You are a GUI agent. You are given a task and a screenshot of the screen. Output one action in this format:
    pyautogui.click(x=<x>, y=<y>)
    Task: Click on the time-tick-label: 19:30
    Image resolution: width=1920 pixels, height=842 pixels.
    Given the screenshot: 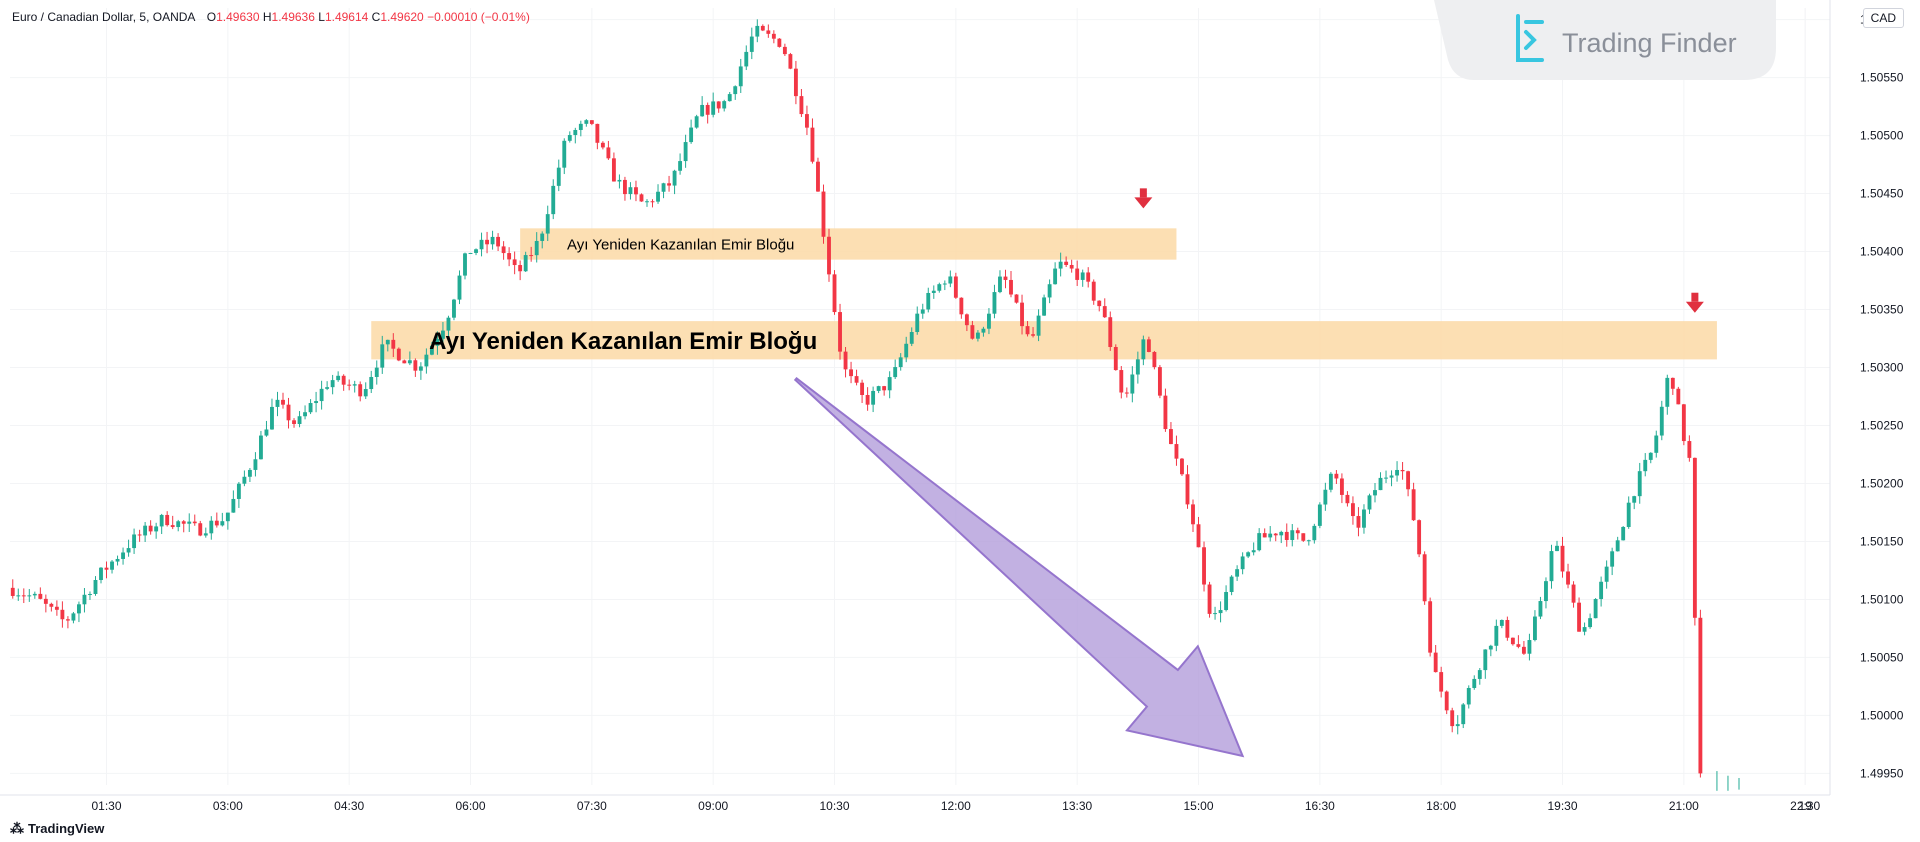 What is the action you would take?
    pyautogui.click(x=1562, y=806)
    